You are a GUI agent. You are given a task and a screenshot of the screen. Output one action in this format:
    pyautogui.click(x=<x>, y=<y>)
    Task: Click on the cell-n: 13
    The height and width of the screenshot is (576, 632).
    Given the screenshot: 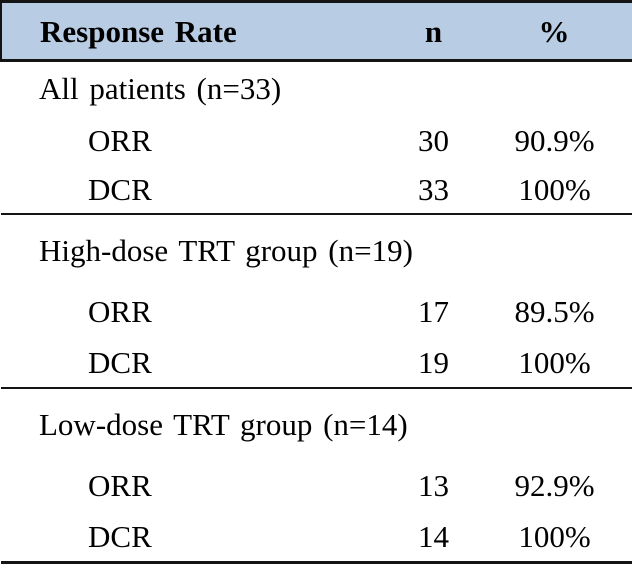 What is the action you would take?
    pyautogui.click(x=433, y=485)
    